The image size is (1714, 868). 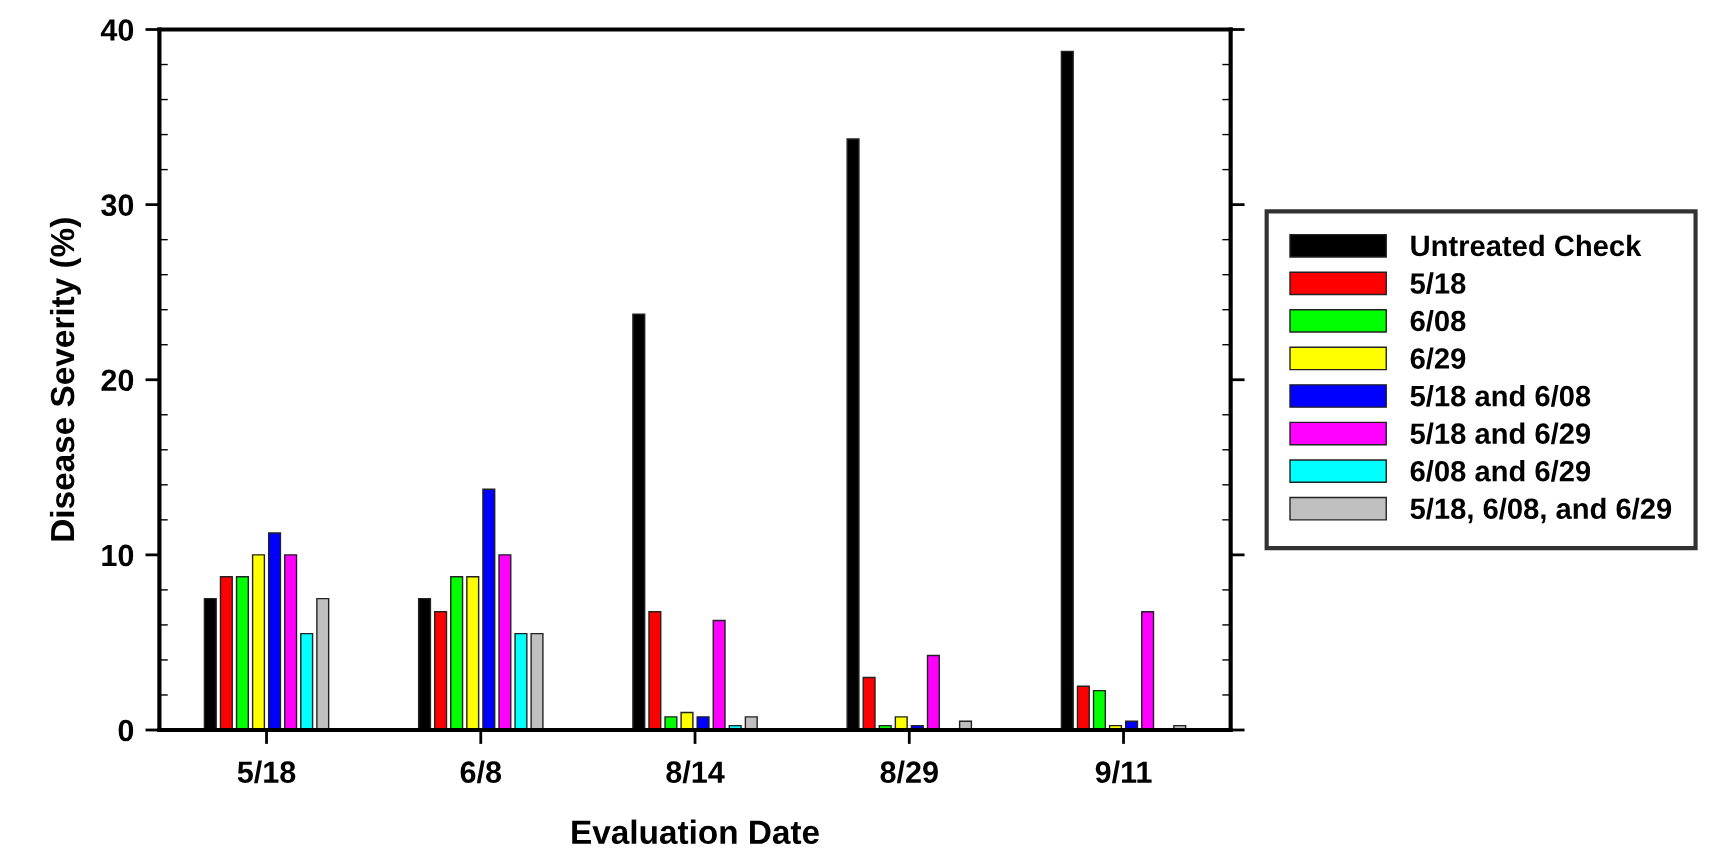 What do you see at coordinates (117, 30) in the screenshot?
I see `y-tick-label: 40` at bounding box center [117, 30].